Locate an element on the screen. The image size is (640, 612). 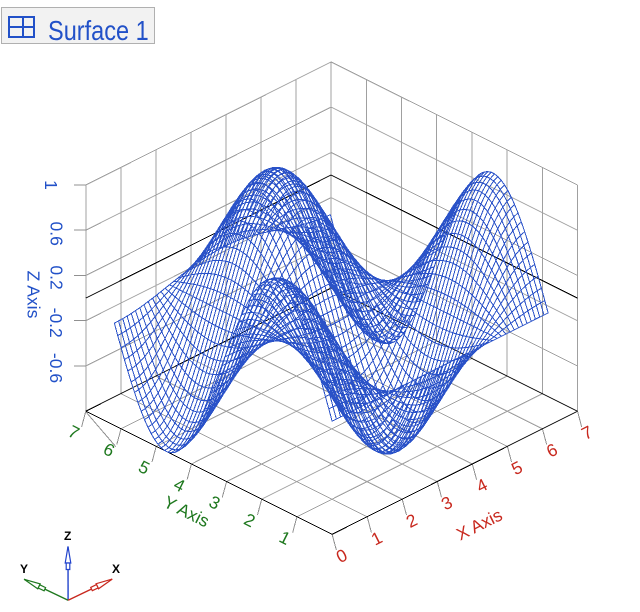
svg-text: 0 is located at coordinates (342, 556).